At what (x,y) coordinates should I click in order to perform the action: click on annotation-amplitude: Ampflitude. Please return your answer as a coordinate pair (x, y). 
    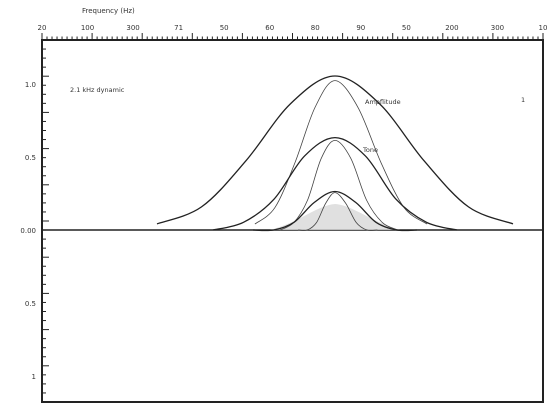
    Looking at the image, I should click on (383, 102).